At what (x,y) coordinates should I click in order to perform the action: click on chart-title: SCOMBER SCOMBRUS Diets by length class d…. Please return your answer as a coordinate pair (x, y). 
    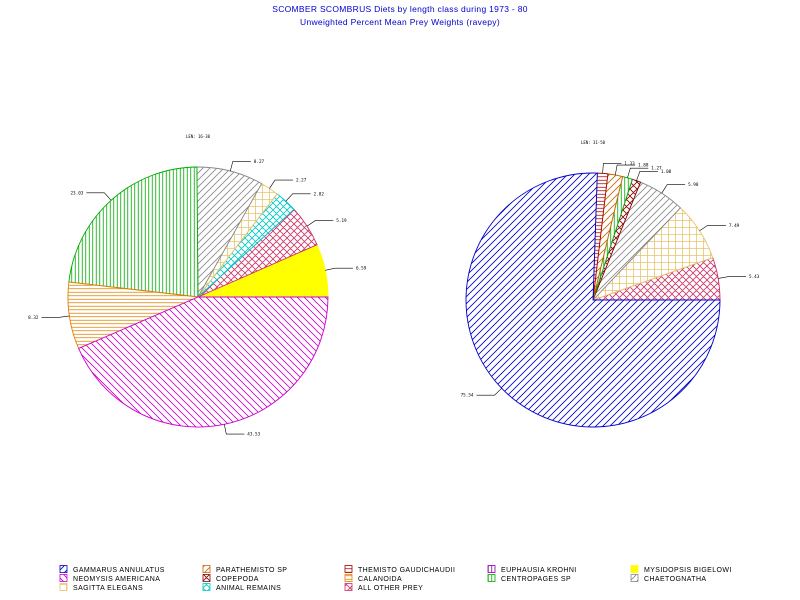
    Looking at the image, I should click on (400, 9).